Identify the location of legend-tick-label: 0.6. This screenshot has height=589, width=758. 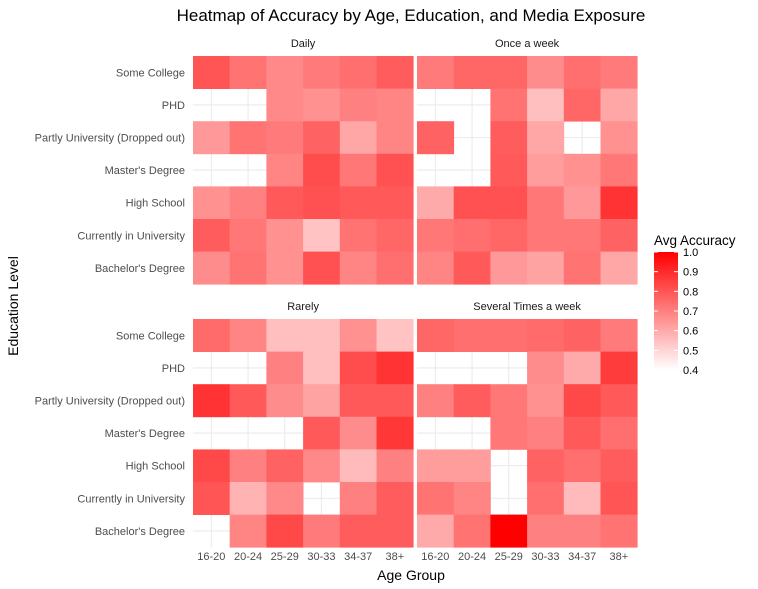
(690, 332).